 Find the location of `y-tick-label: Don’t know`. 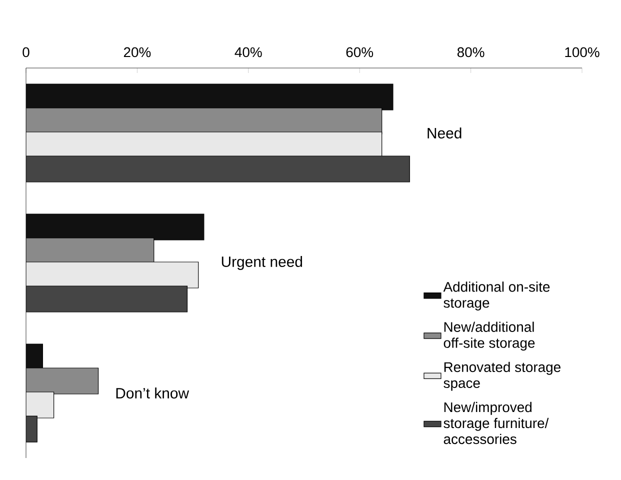

y-tick-label: Don’t know is located at coordinates (153, 393).